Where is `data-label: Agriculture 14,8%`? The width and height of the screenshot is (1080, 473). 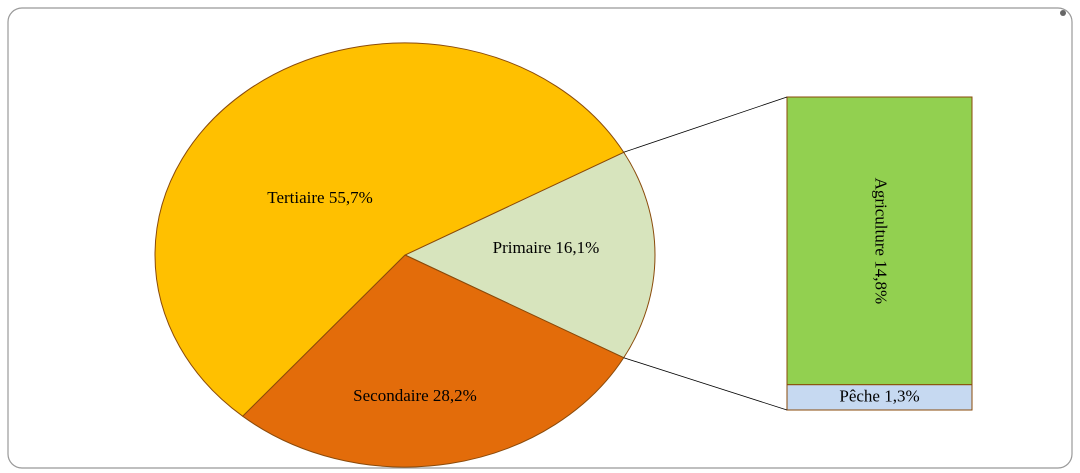
data-label: Agriculture 14,8% is located at coordinates (881, 241).